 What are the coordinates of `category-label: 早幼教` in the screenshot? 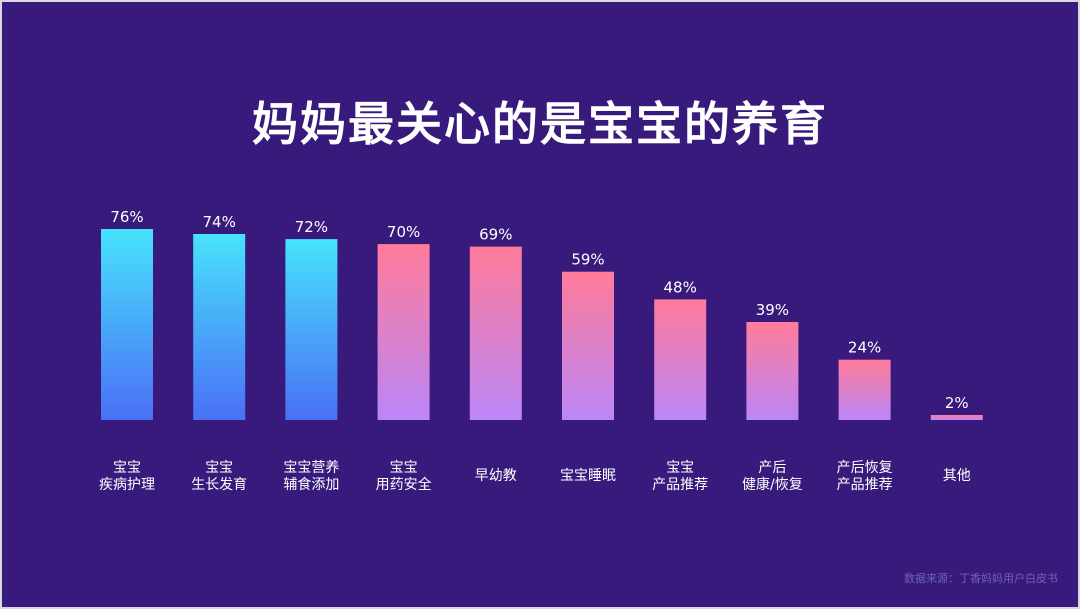 It's located at (496, 476).